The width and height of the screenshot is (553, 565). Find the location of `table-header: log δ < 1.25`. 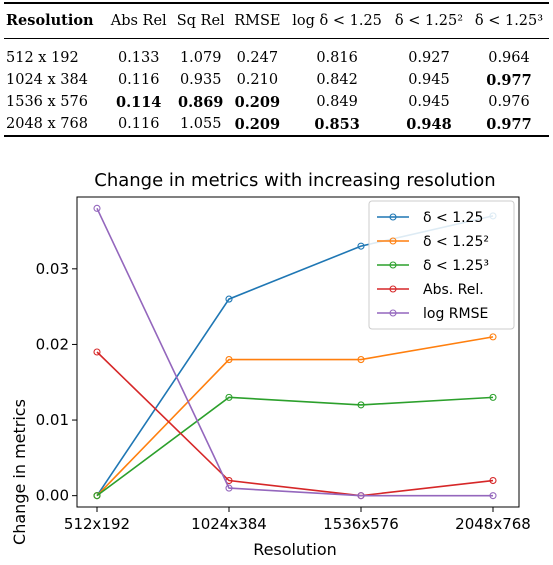

table-header: log δ < 1.25 is located at coordinates (337, 20).